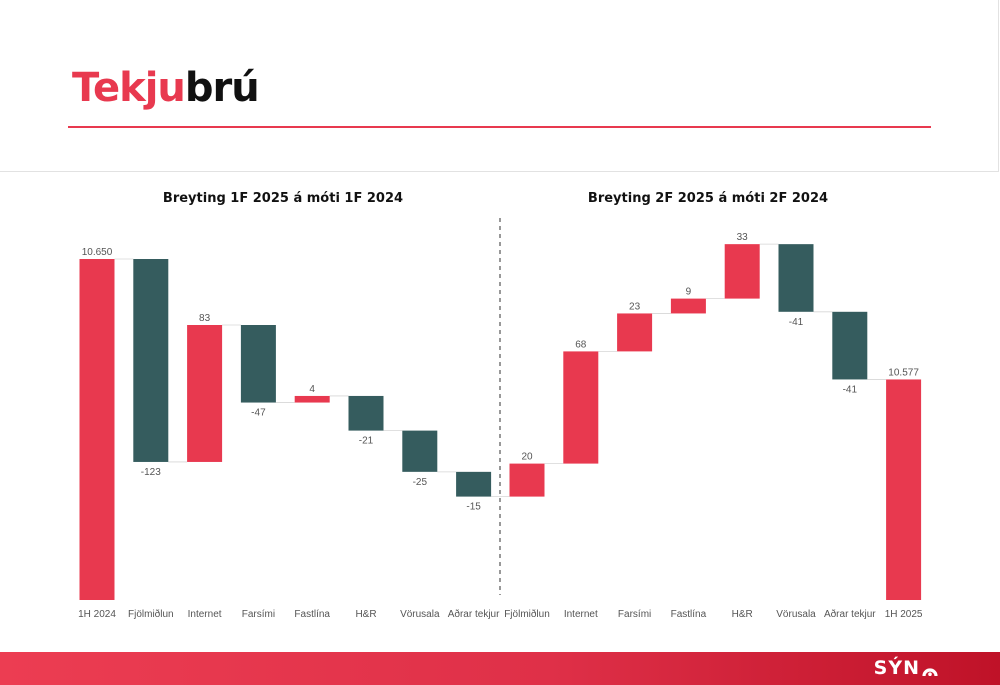  What do you see at coordinates (581, 344) in the screenshot?
I see `value-label-internet-10: 68` at bounding box center [581, 344].